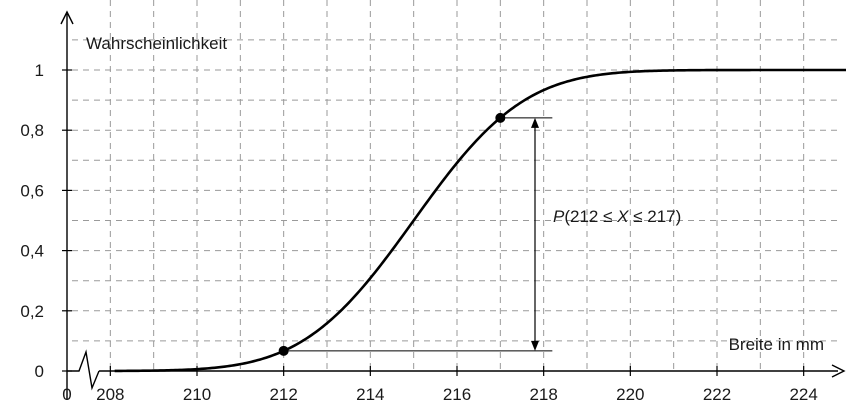  What do you see at coordinates (156, 43) in the screenshot?
I see `y-axis-label: Wahrscheinlichkeit` at bounding box center [156, 43].